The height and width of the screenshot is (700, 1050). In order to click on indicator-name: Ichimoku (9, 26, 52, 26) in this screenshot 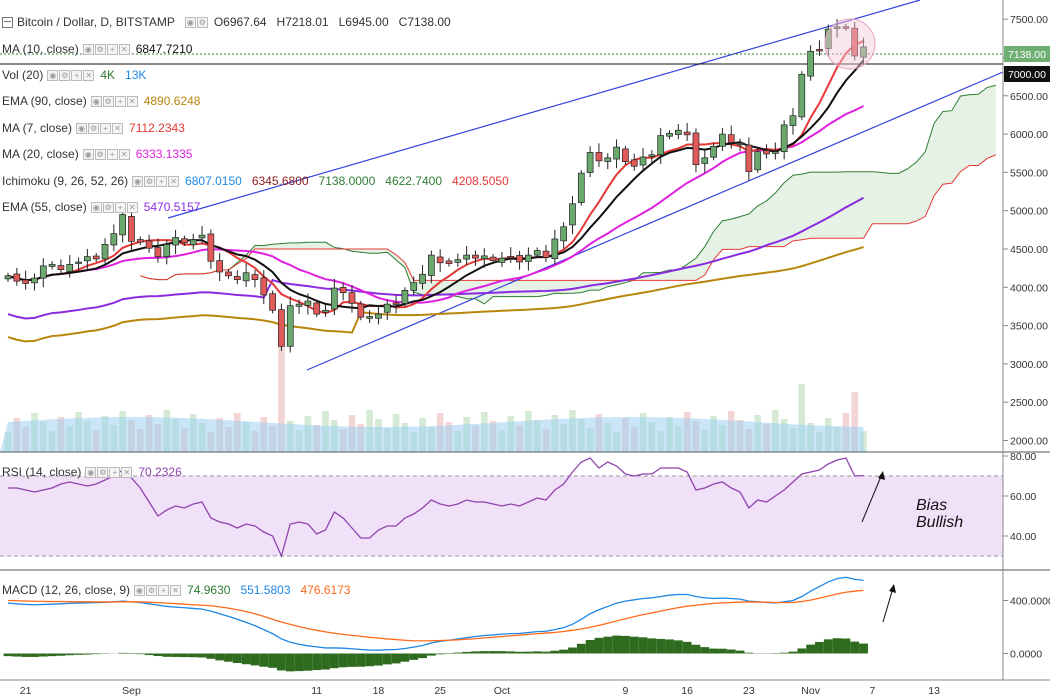, I will do `click(65, 181)`.